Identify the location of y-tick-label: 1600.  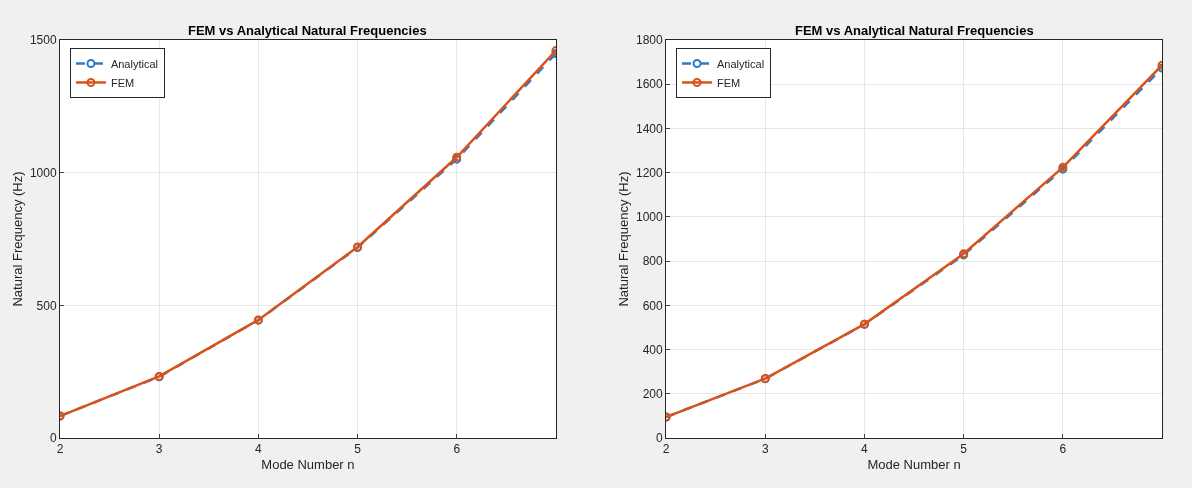
(650, 84).